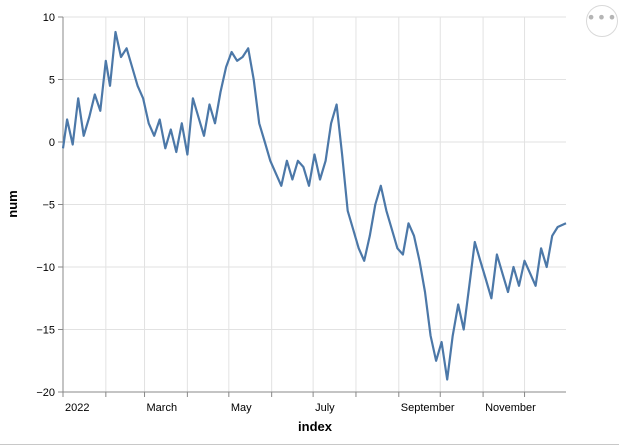 Image resolution: width=619 pixels, height=448 pixels. I want to click on x-tick-label: May, so click(241, 408).